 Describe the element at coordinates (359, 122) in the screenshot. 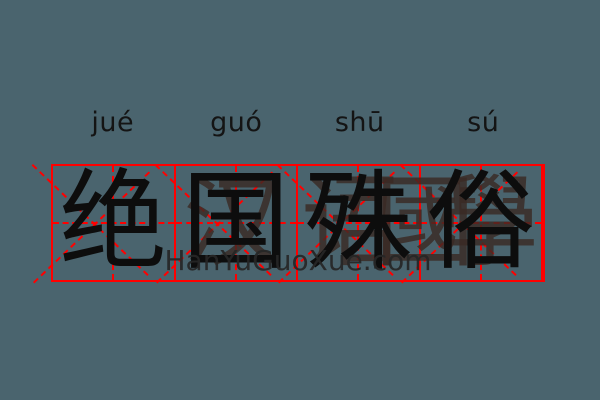

I see `pinyin-cell-3: shū` at that location.